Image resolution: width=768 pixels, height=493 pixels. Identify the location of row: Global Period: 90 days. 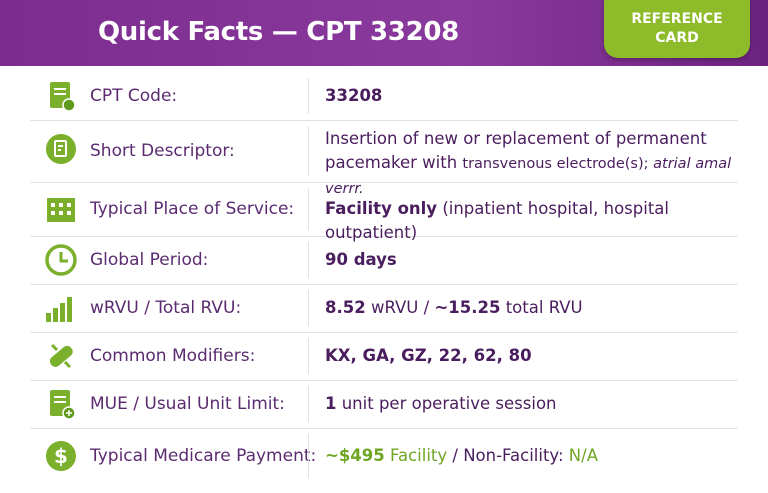
(384, 260).